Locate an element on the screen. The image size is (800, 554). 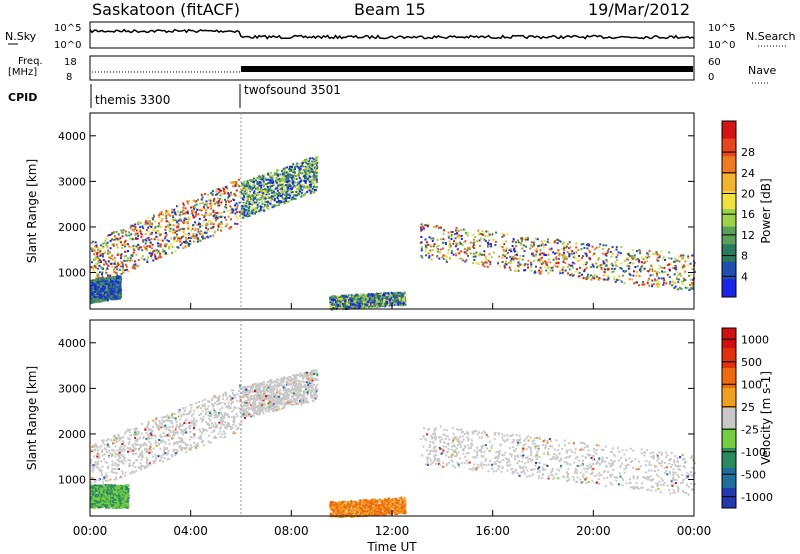
freq-panel: Freq. [MHz] 18 8 60 0 Nave is located at coordinates (392, 69).